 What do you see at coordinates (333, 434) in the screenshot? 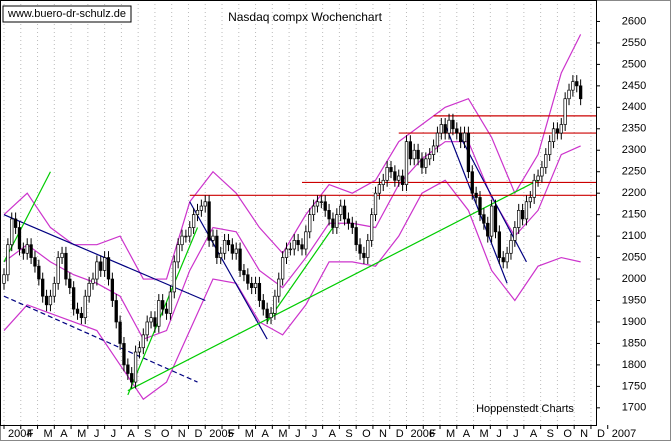
I see `x-tick-label: A` at bounding box center [333, 434].